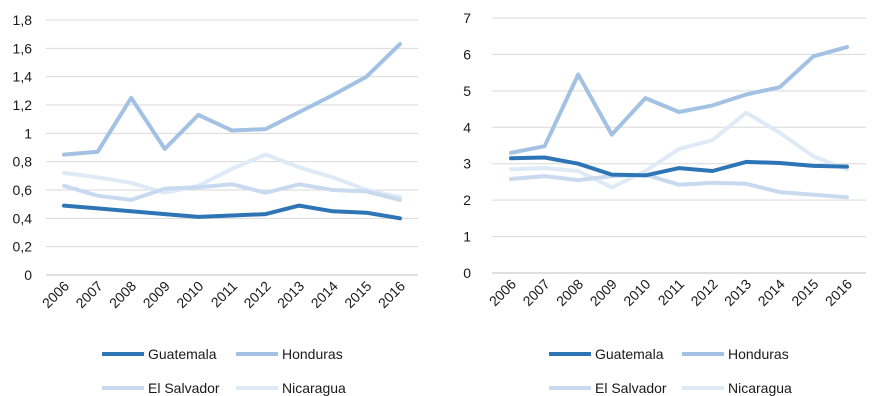 This screenshot has height=396, width=875. Describe the element at coordinates (23, 218) in the screenshot. I see `y-tick-label: 0,4` at that location.